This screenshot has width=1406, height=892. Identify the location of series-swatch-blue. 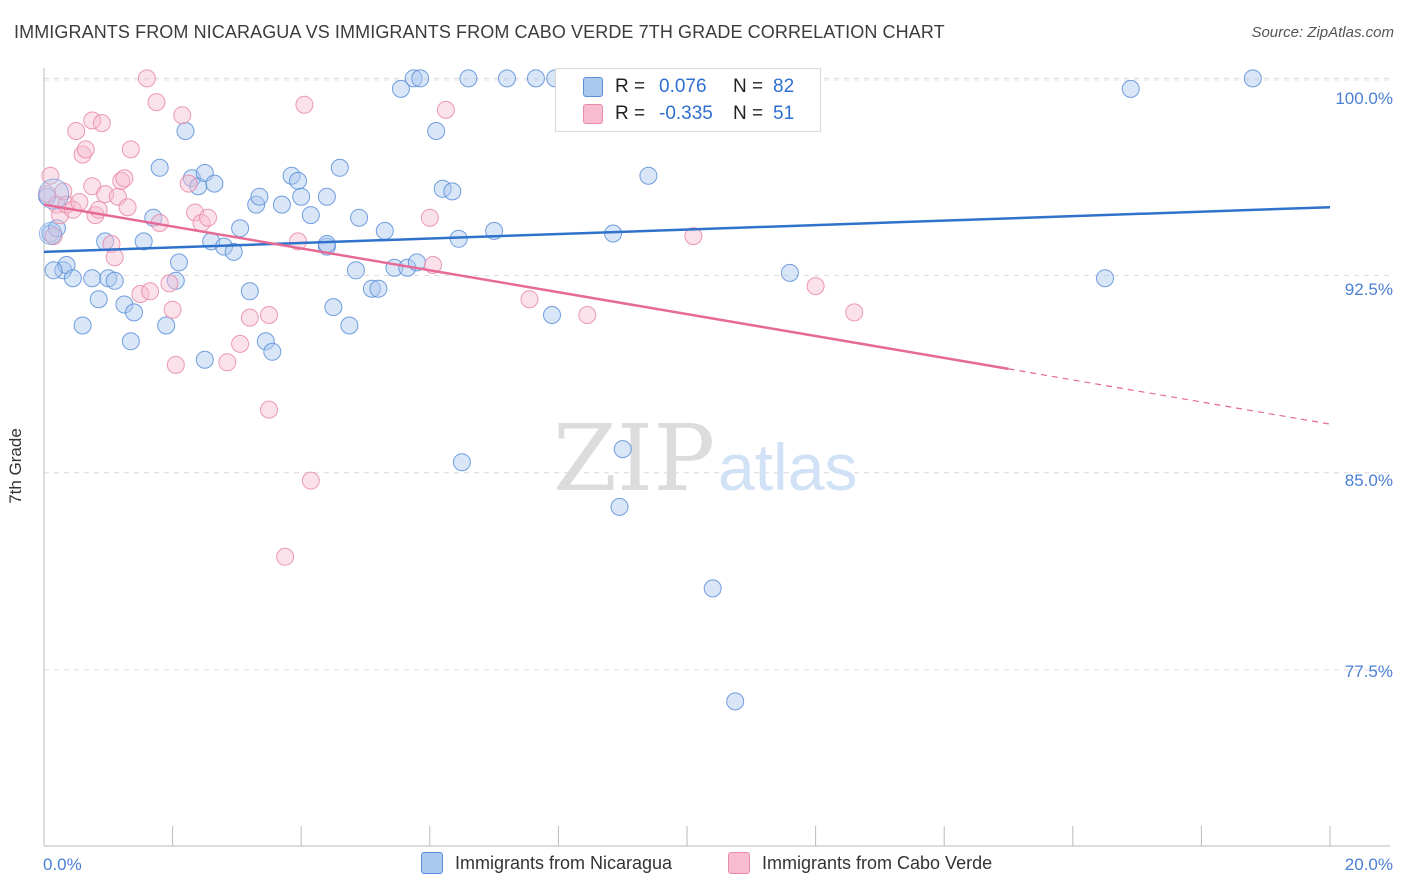
(432, 863).